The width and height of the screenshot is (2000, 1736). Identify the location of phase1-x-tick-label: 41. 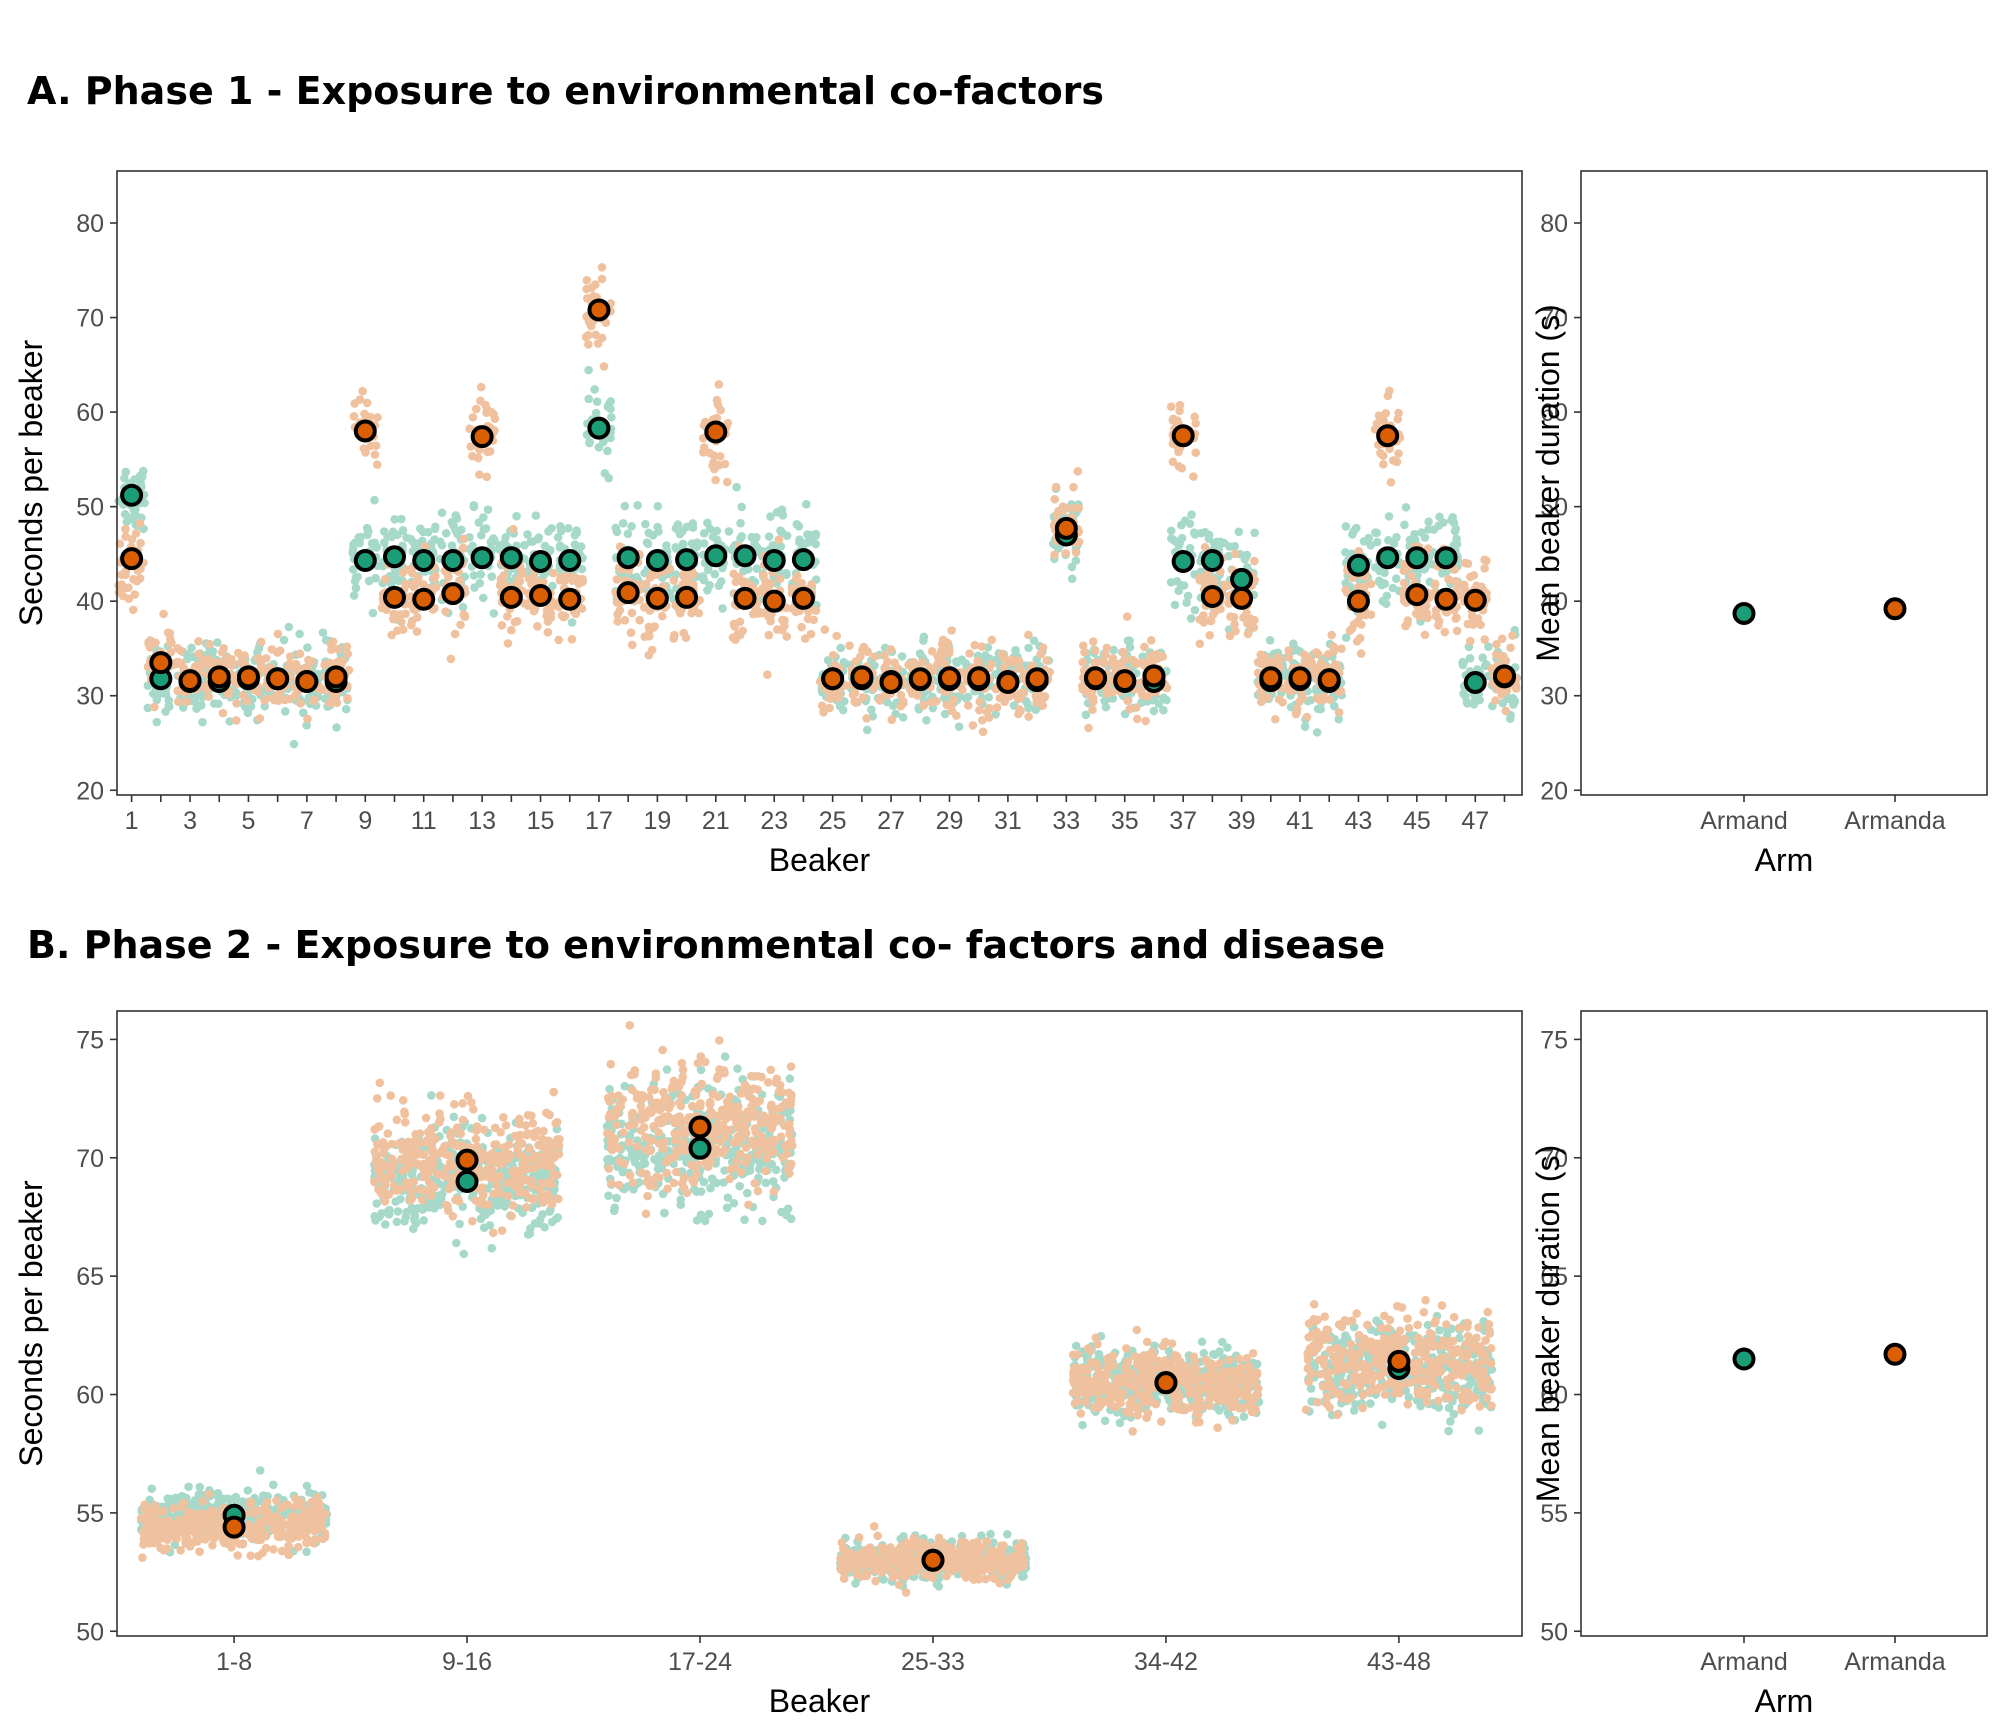
(1300, 821).